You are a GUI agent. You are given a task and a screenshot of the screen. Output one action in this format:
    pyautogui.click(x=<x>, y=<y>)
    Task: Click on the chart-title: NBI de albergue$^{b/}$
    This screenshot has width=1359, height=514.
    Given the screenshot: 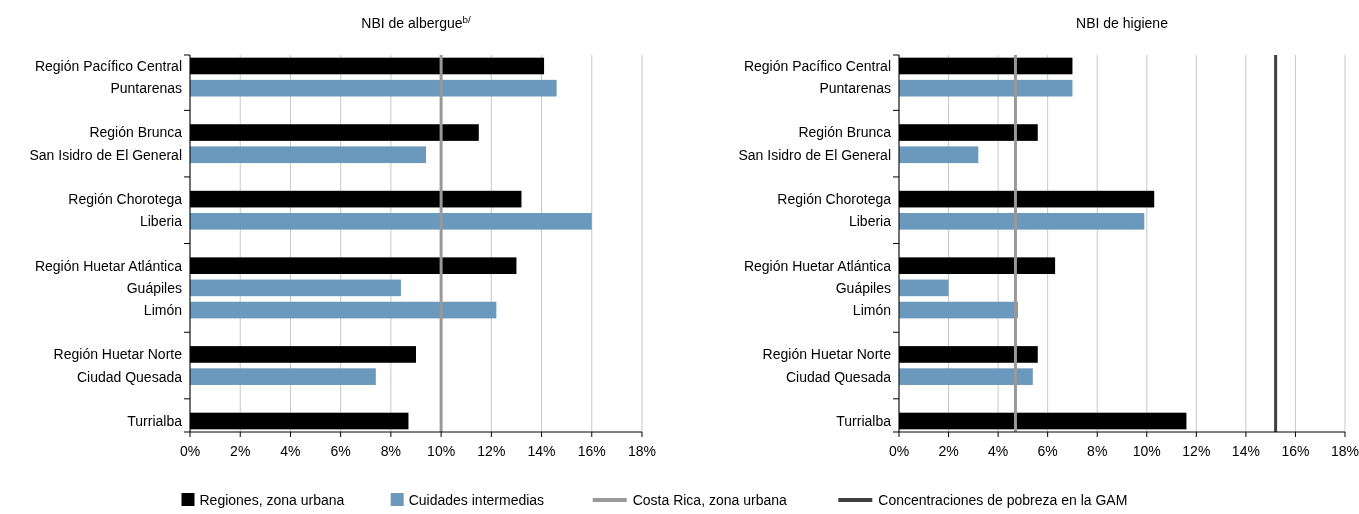 What is the action you would take?
    pyautogui.click(x=416, y=22)
    